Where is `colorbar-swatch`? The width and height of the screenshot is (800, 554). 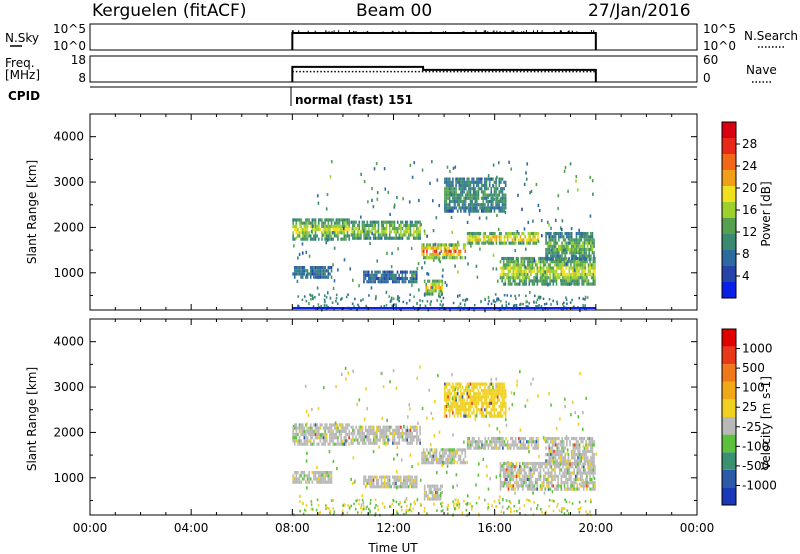 colorbar-swatch is located at coordinates (729, 226).